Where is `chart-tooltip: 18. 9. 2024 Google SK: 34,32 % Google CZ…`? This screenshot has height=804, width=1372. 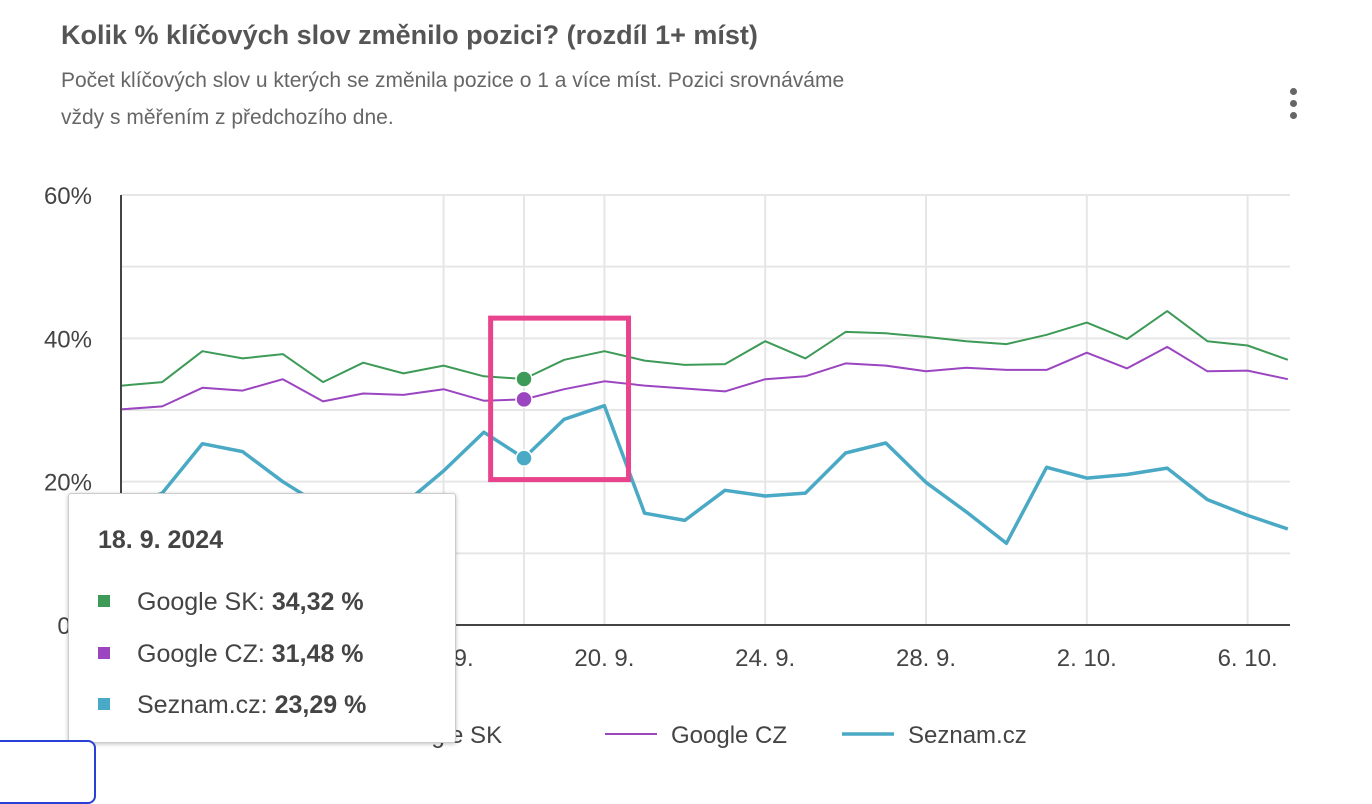
chart-tooltip: 18. 9. 2024 Google SK: 34,32 % Google CZ… is located at coordinates (262, 618).